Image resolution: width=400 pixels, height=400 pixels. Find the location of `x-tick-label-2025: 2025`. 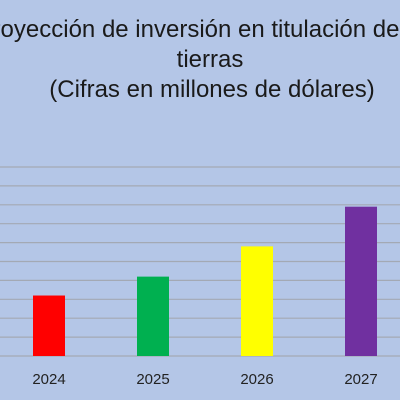

x-tick-label-2025: 2025 is located at coordinates (152, 379).